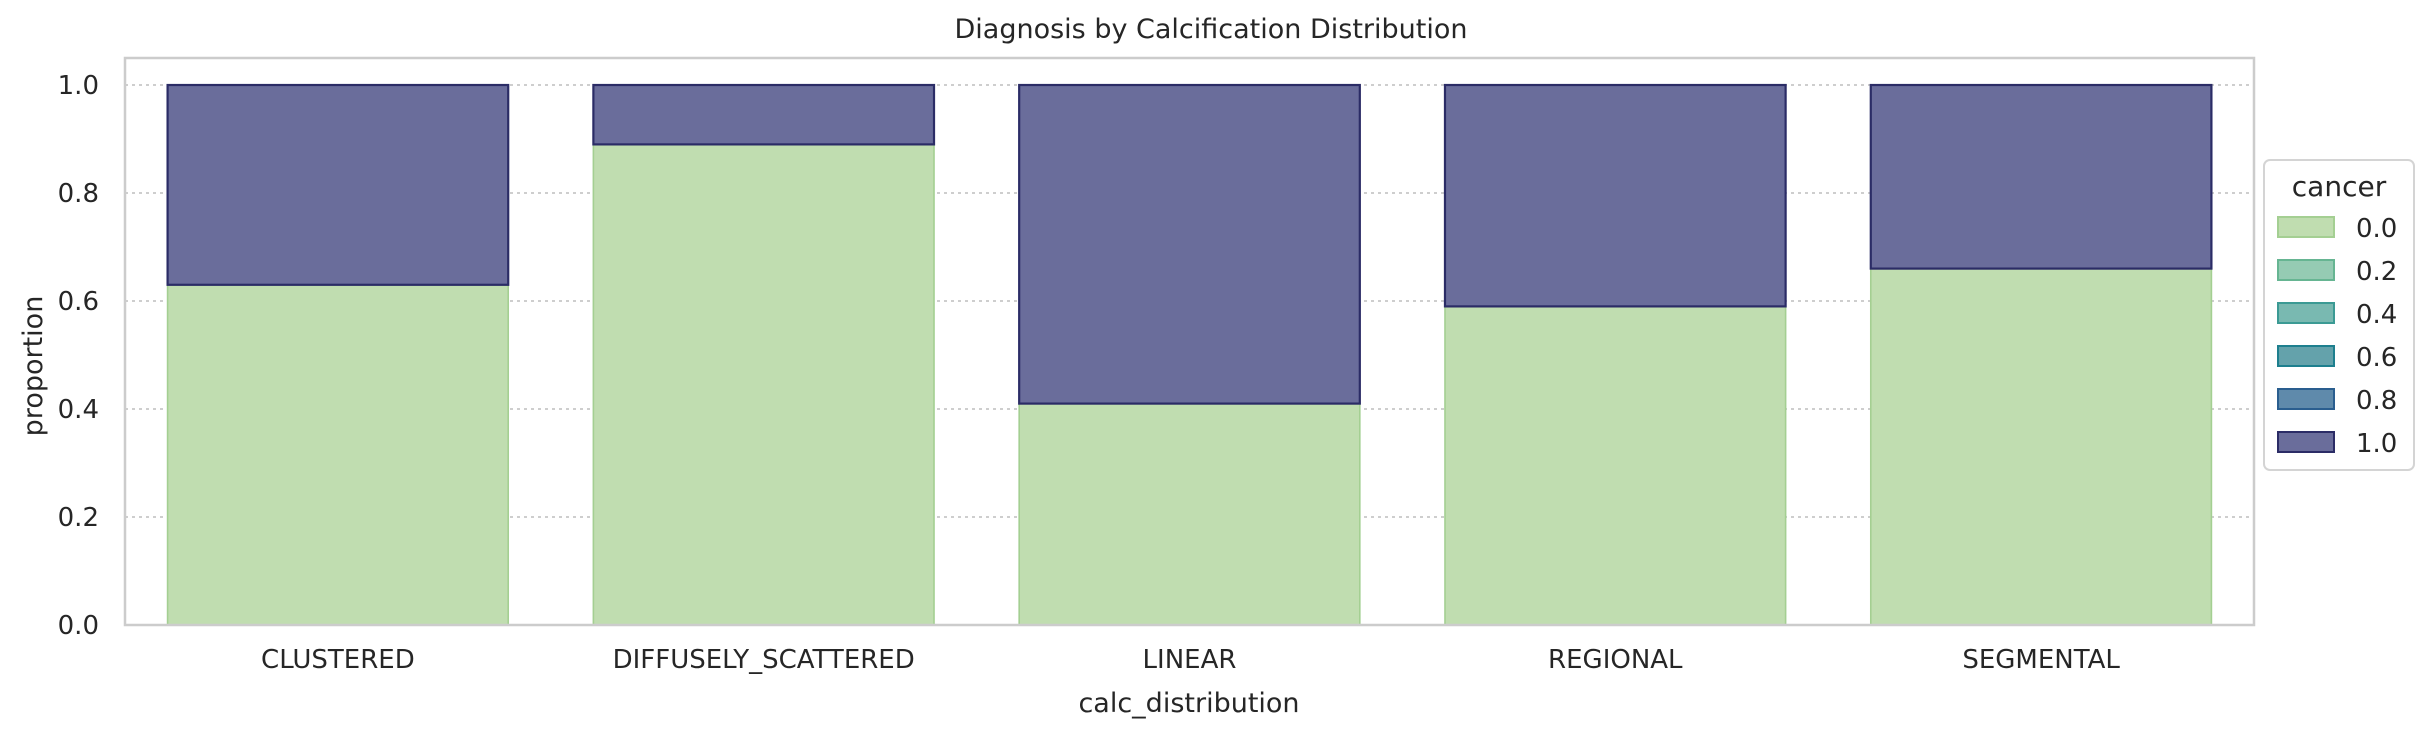  Describe the element at coordinates (2376, 229) in the screenshot. I see `legend-label: 0.0` at that location.